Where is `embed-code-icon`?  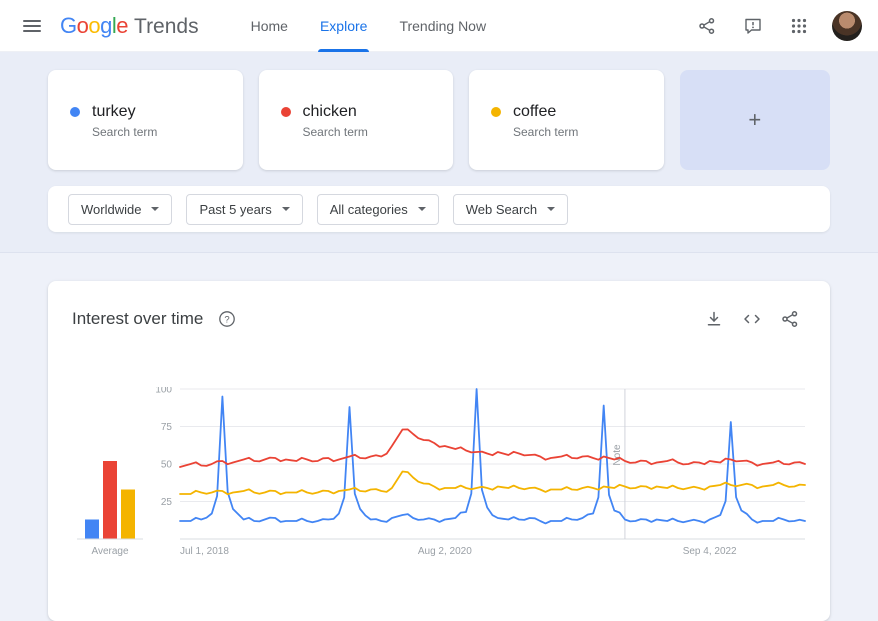
embed-code-icon is located at coordinates (752, 319).